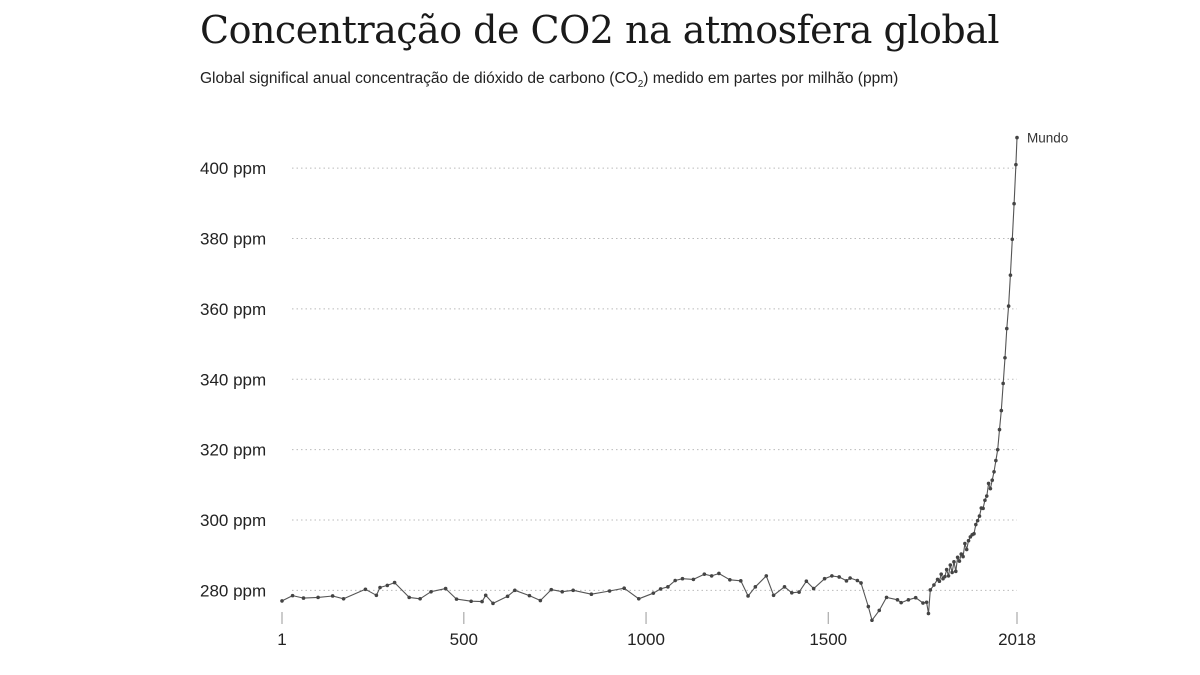  I want to click on x-tick-label-1000: 1000, so click(646, 639).